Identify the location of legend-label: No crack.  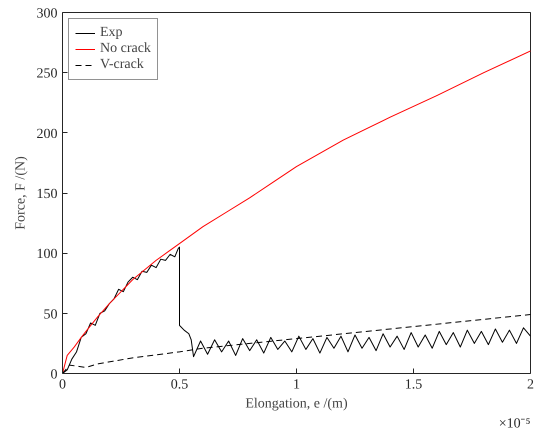
(125, 49).